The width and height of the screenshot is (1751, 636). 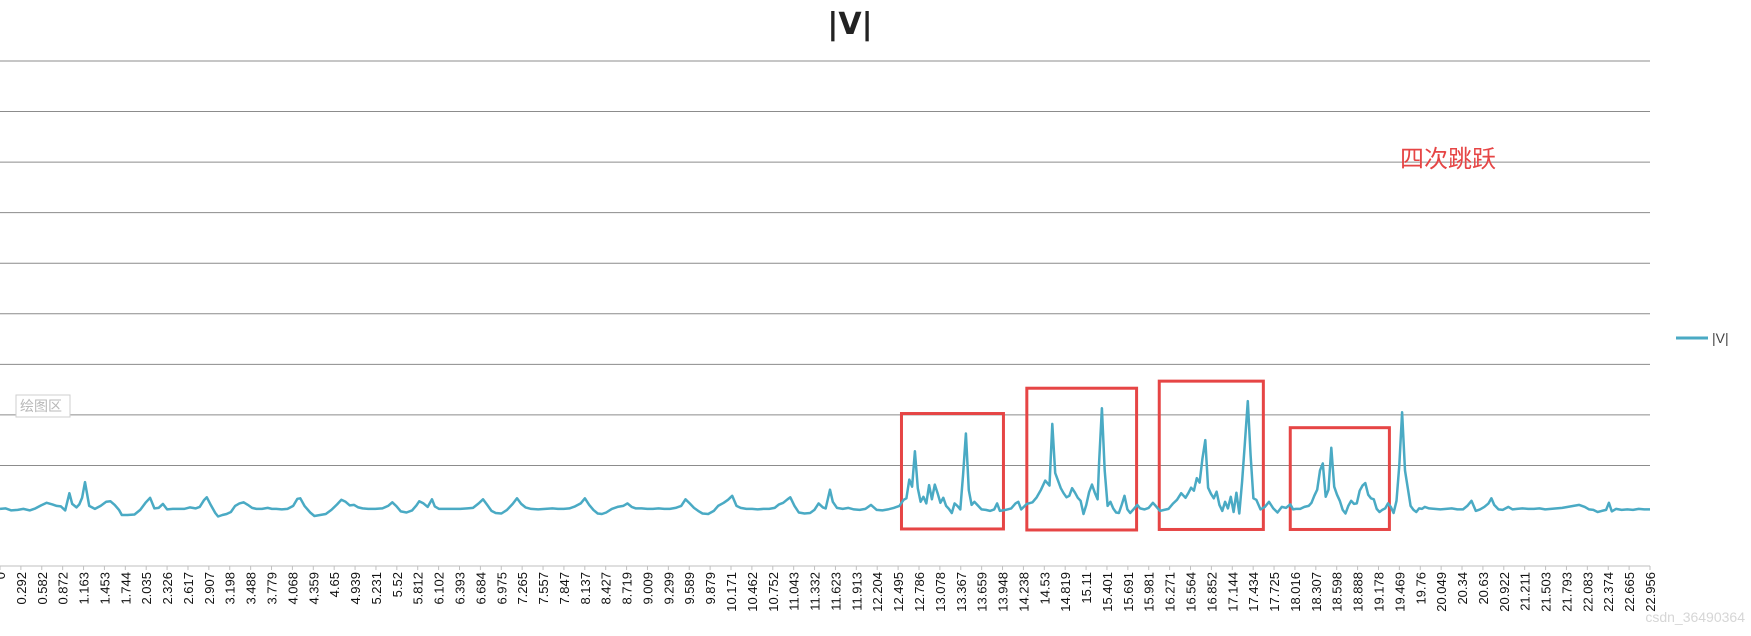 I want to click on x-tick-label: 18.598, so click(x=1337, y=592).